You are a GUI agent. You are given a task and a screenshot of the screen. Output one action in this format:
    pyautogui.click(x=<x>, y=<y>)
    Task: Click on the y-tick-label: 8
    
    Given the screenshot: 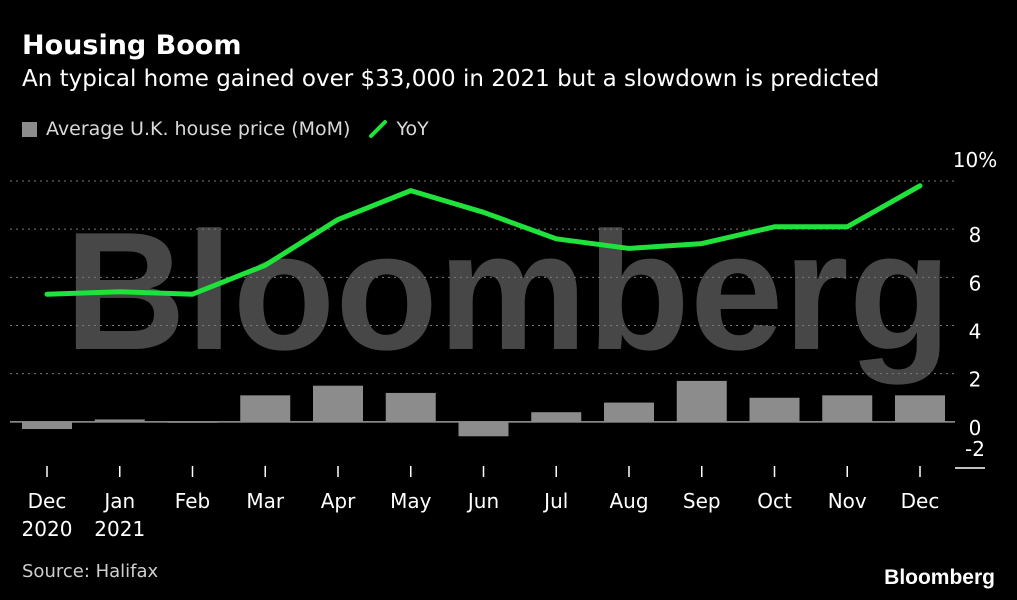 What is the action you would take?
    pyautogui.click(x=975, y=235)
    